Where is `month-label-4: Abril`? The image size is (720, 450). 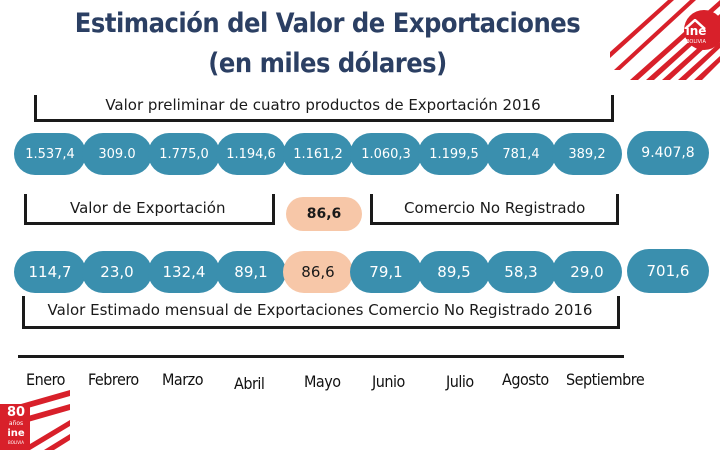 month-label-4: Abril is located at coordinates (249, 383).